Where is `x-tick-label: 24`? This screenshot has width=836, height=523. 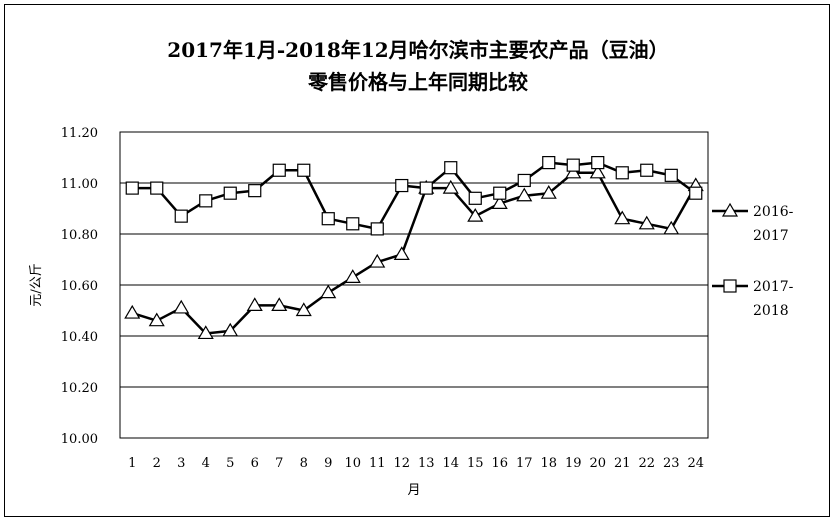
x-tick-label: 24 is located at coordinates (695, 463).